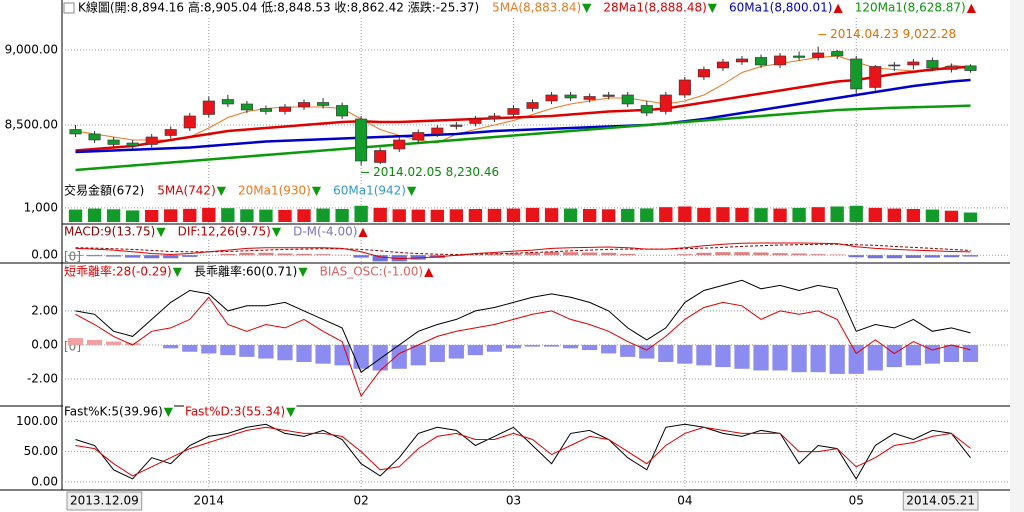 This screenshot has width=1024, height=512. What do you see at coordinates (274, 191) in the screenshot?
I see `legend-text: 20Ma1(930)` at bounding box center [274, 191].